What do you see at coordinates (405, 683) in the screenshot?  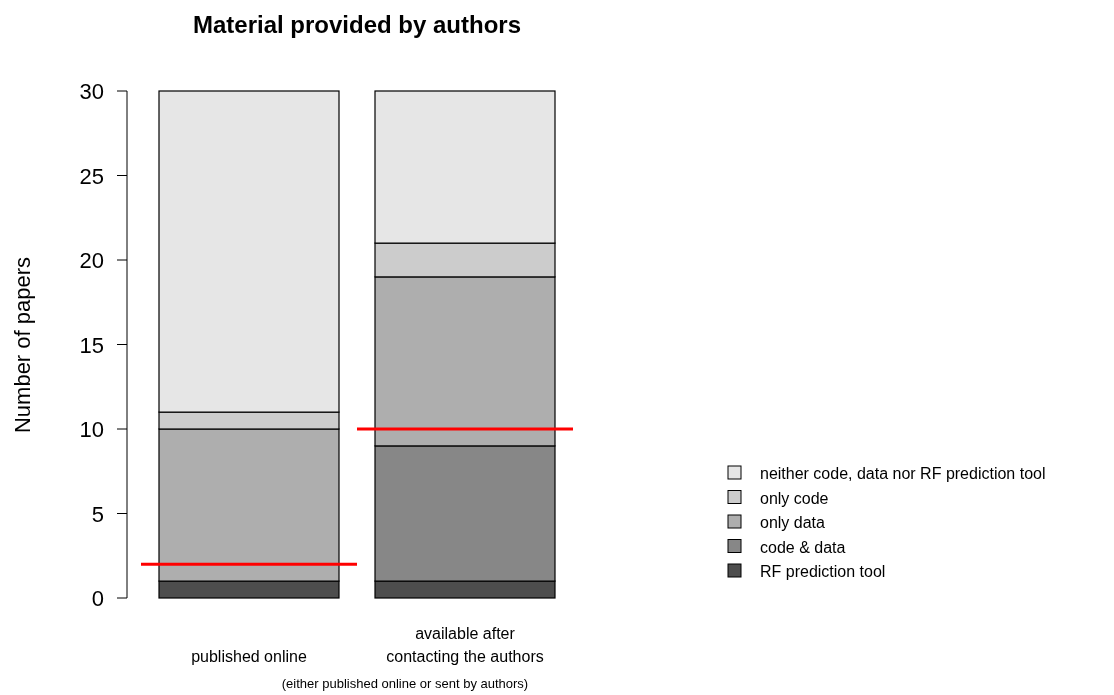 I see `text: (either published online or sent by authors)` at bounding box center [405, 683].